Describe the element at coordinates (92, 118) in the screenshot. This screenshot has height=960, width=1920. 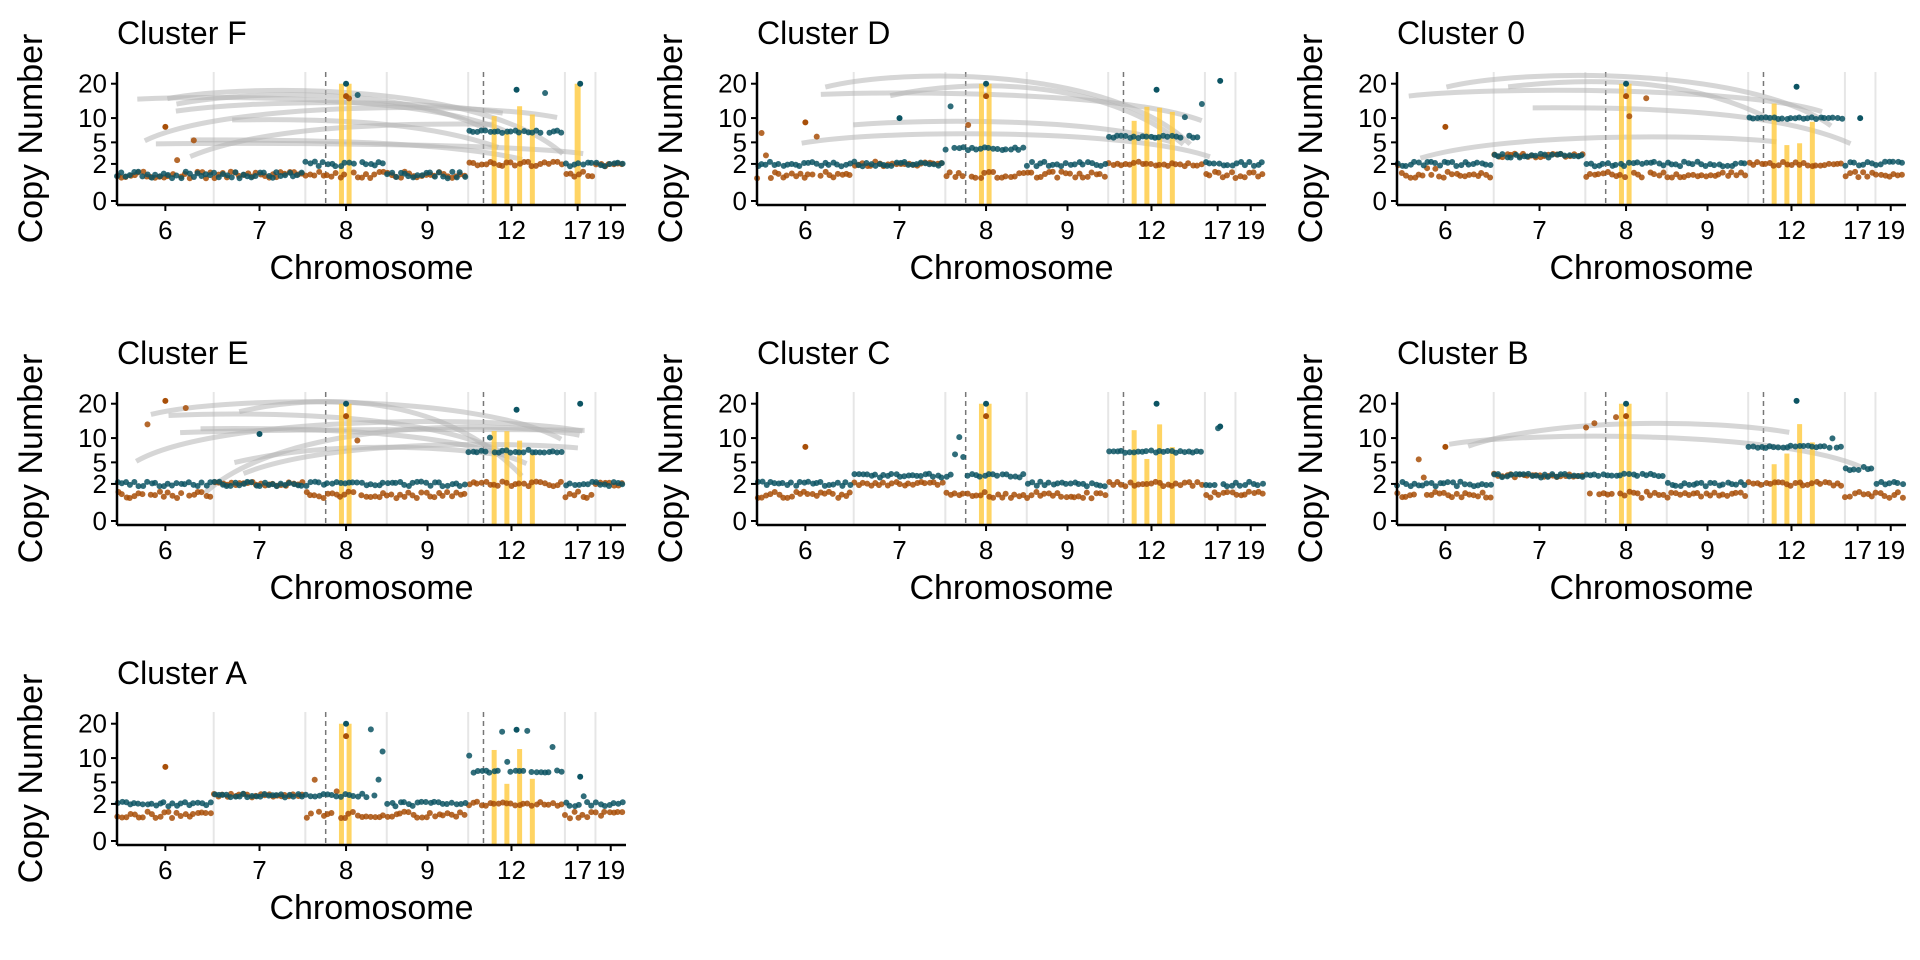
I see `y-tick-label: 10` at that location.